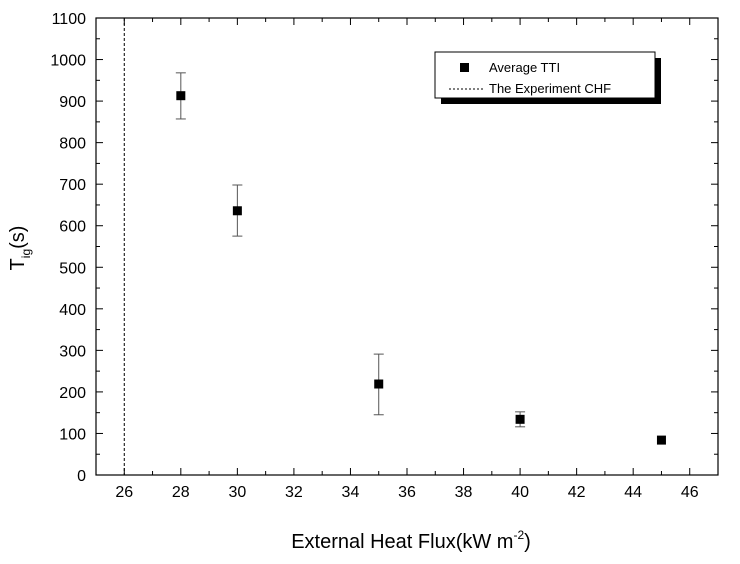  I want to click on y-tick-label: 600, so click(72, 227).